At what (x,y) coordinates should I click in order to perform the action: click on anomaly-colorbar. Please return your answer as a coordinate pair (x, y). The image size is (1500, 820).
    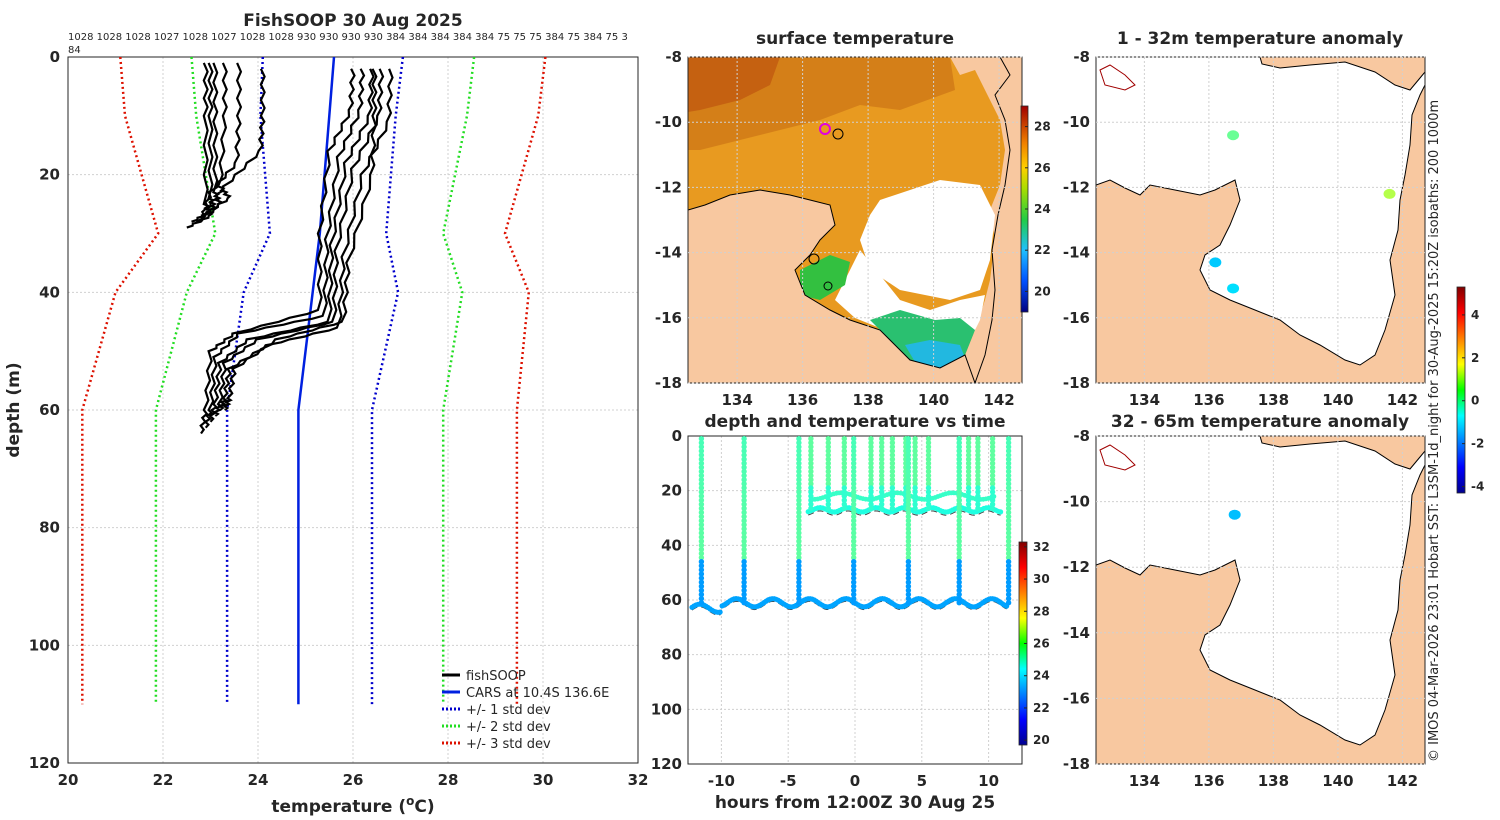
    Looking at the image, I should click on (1461, 390).